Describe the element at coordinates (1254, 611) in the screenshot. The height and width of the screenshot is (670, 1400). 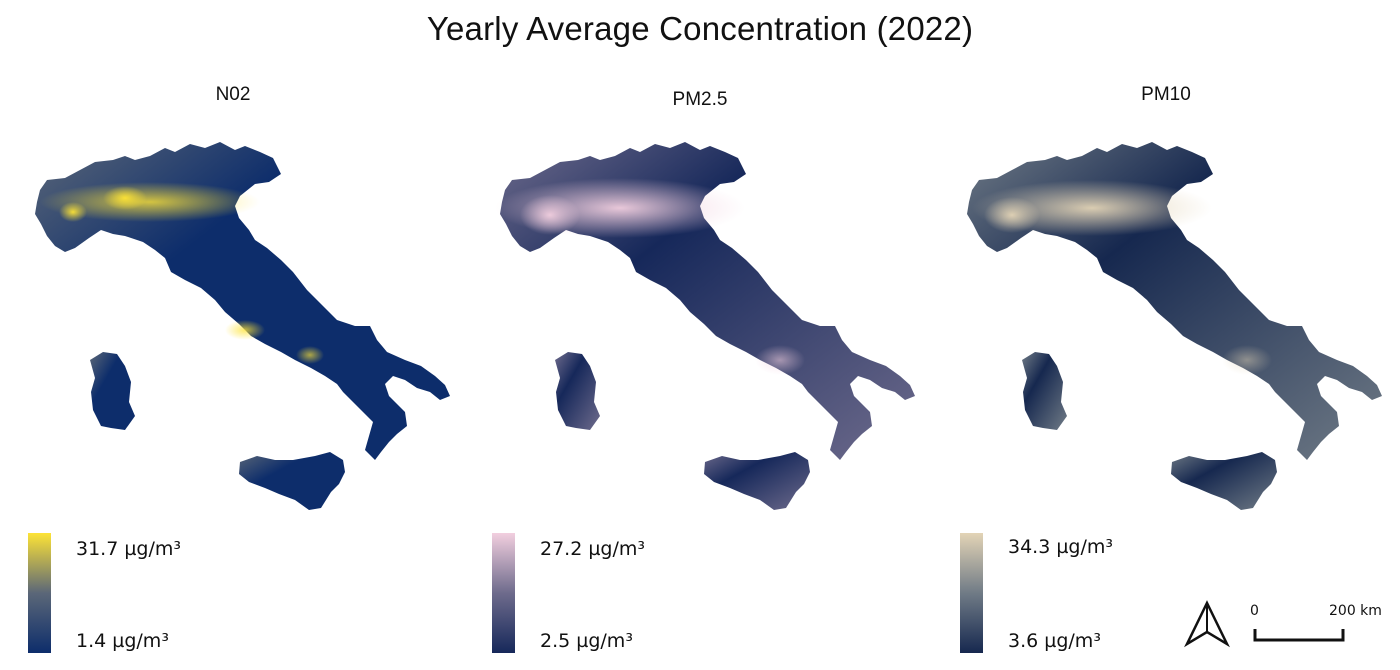
I see `scale-start-label: 0` at that location.